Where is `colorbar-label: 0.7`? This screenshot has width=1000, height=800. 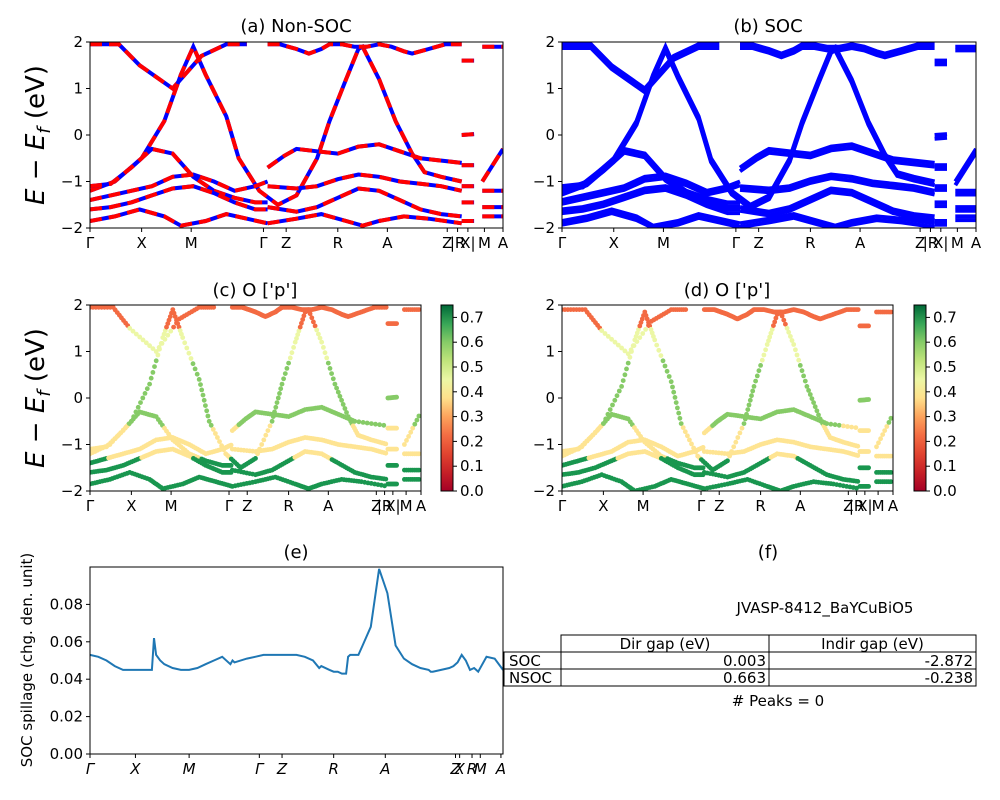
colorbar-label: 0.7 is located at coordinates (945, 317).